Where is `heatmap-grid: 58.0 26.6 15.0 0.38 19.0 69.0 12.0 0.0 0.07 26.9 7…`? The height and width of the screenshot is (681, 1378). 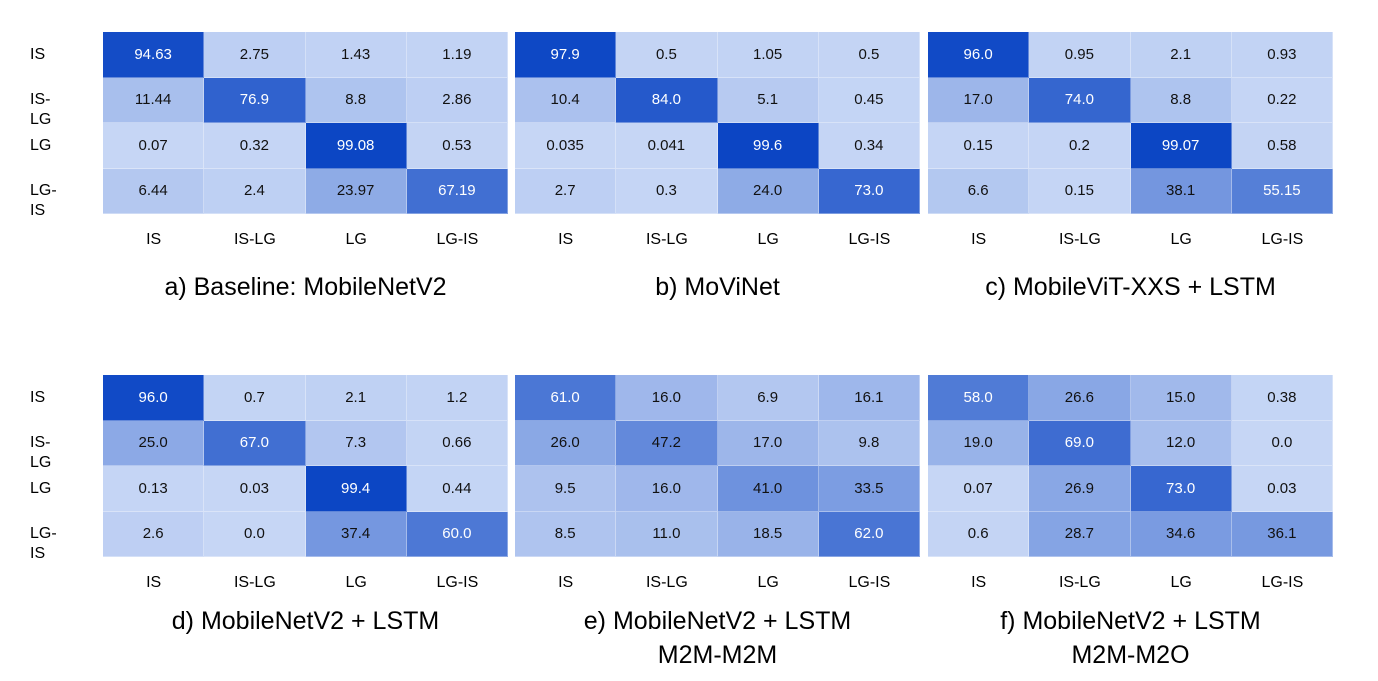
heatmap-grid: 58.0 26.6 15.0 0.38 19.0 69.0 12.0 0.0 0.07 26.9 7… is located at coordinates (1130, 466).